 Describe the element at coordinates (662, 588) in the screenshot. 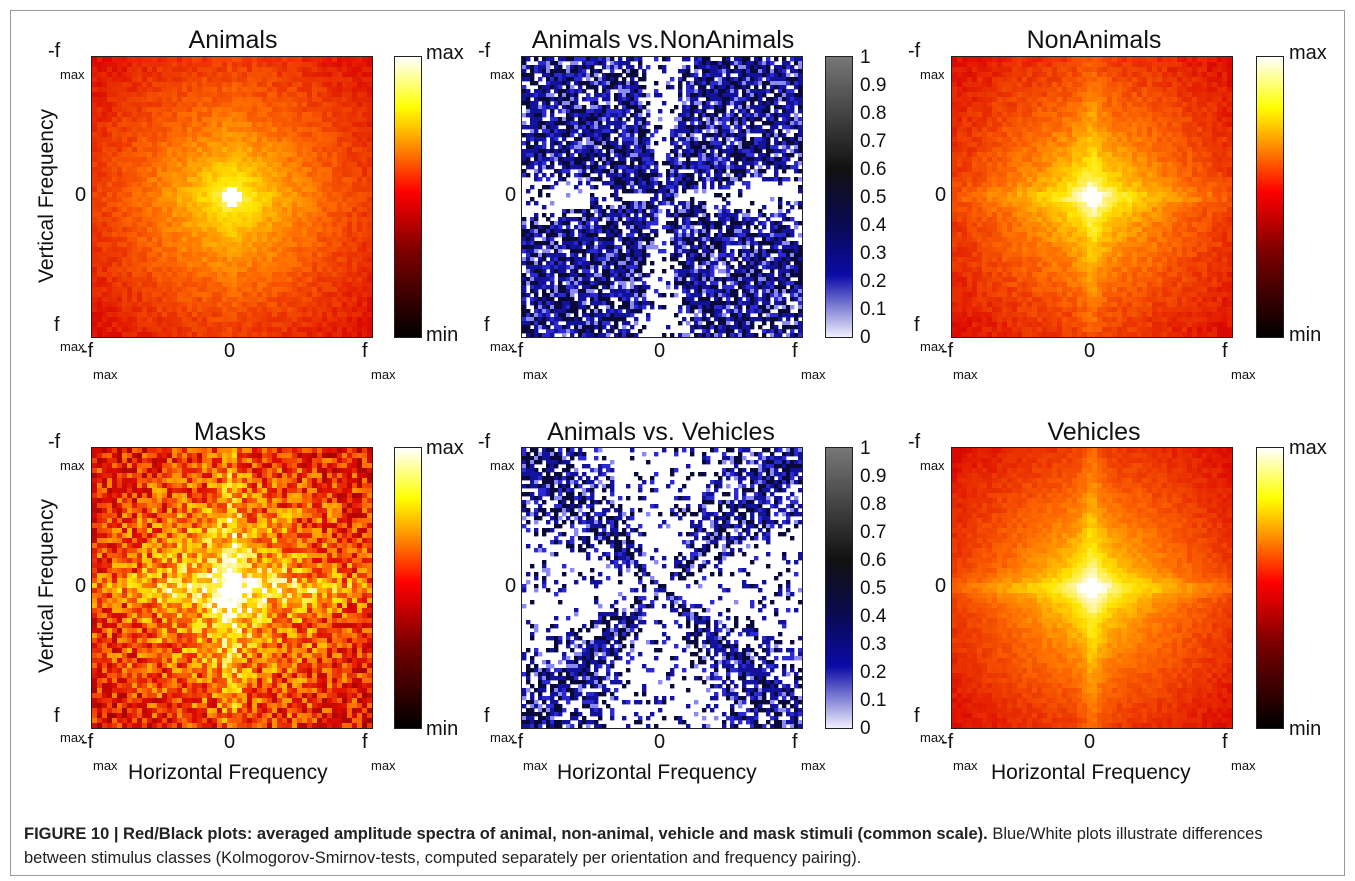

I see `ks-plot-animals-vs-vehicles` at that location.